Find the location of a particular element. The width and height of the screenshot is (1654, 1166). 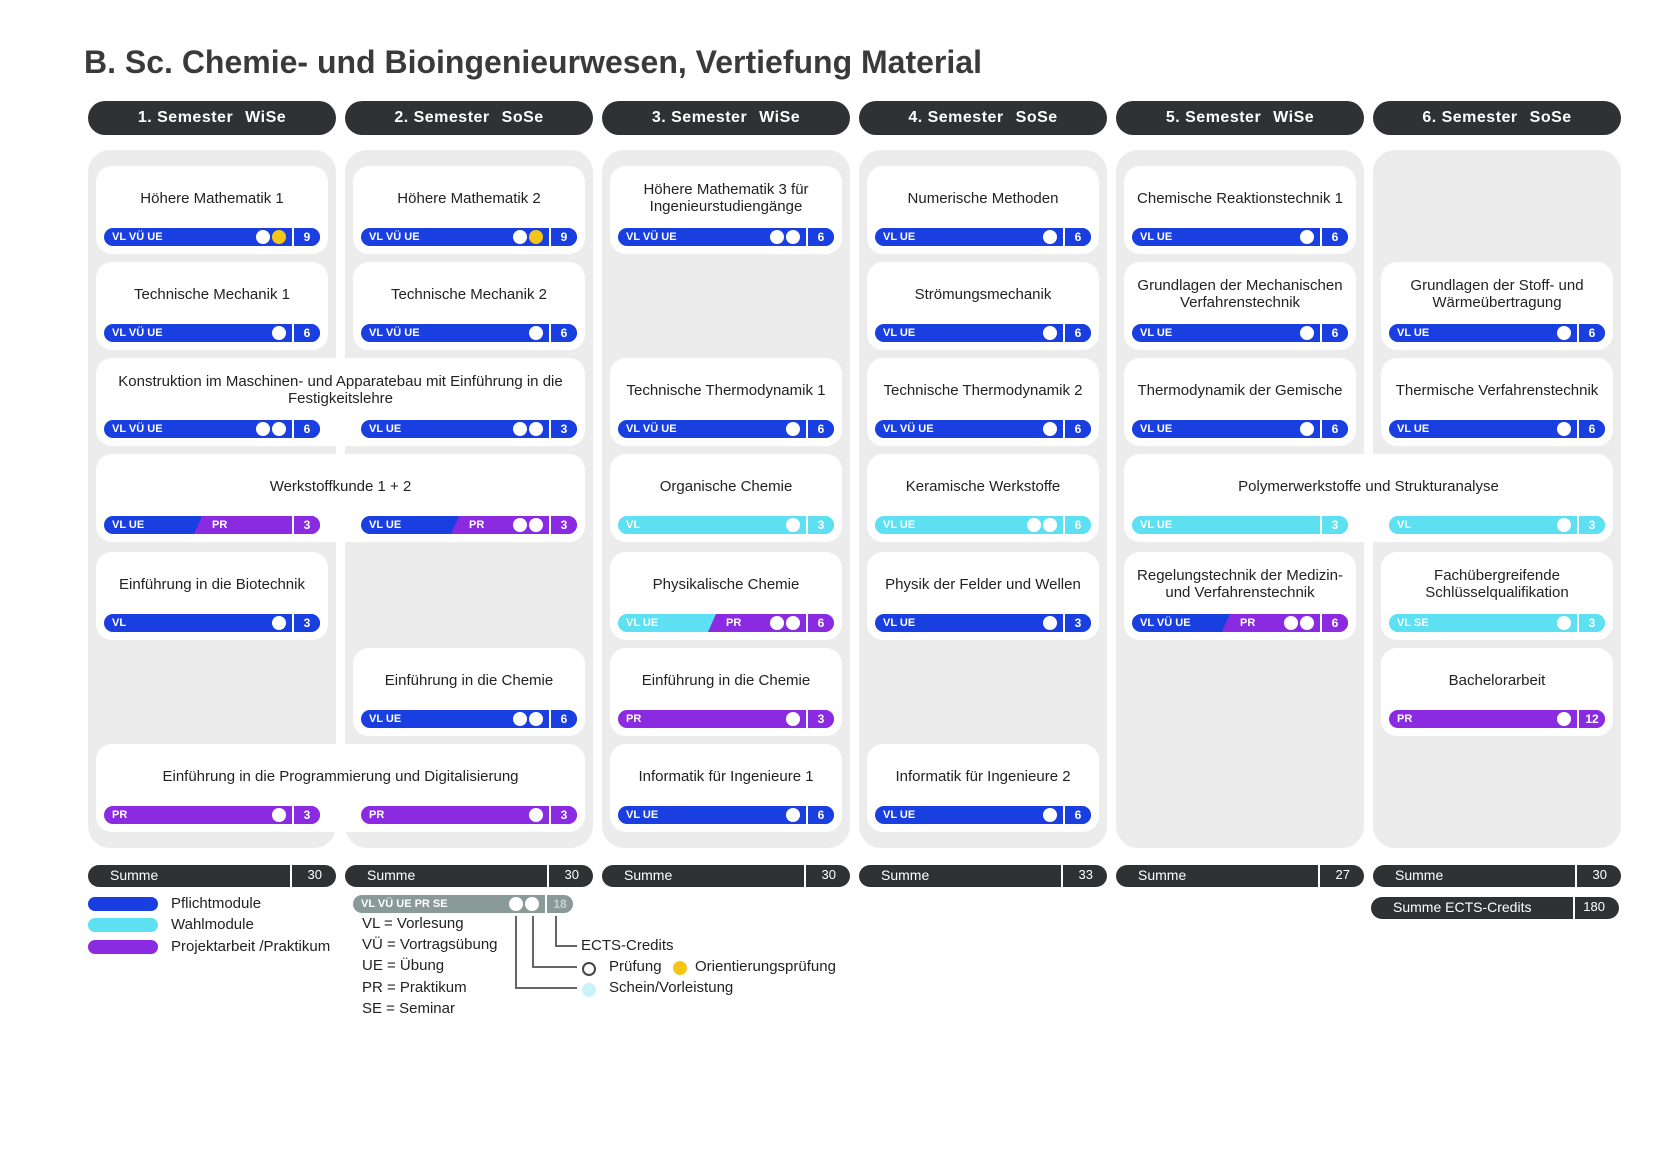

legend-ects-label: ECTS-Credits is located at coordinates (627, 945).